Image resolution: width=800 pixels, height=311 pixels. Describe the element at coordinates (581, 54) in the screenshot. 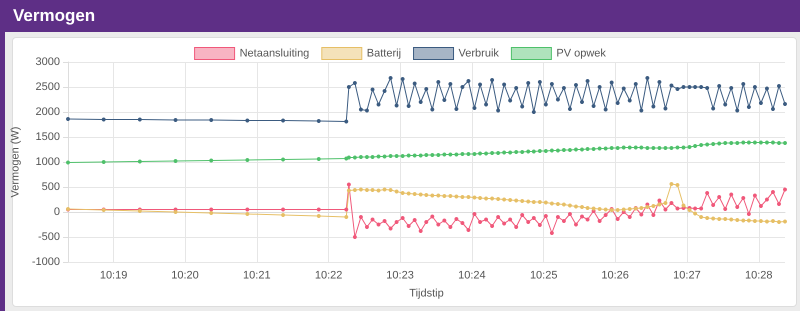

I see `legend-label: PV opwek` at that location.